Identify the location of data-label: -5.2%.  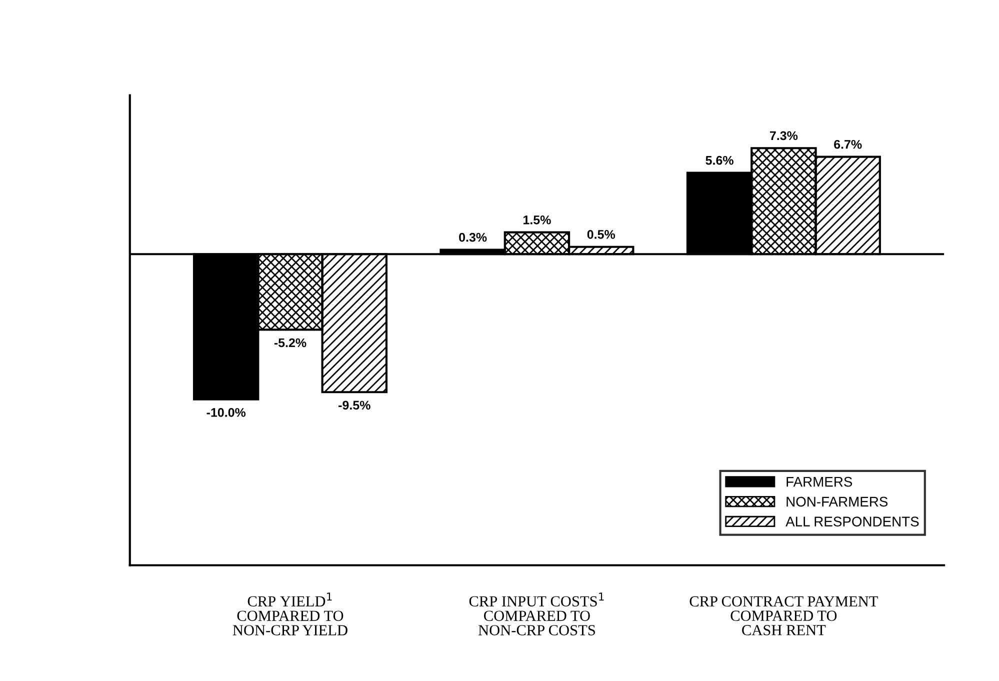
(290, 343).